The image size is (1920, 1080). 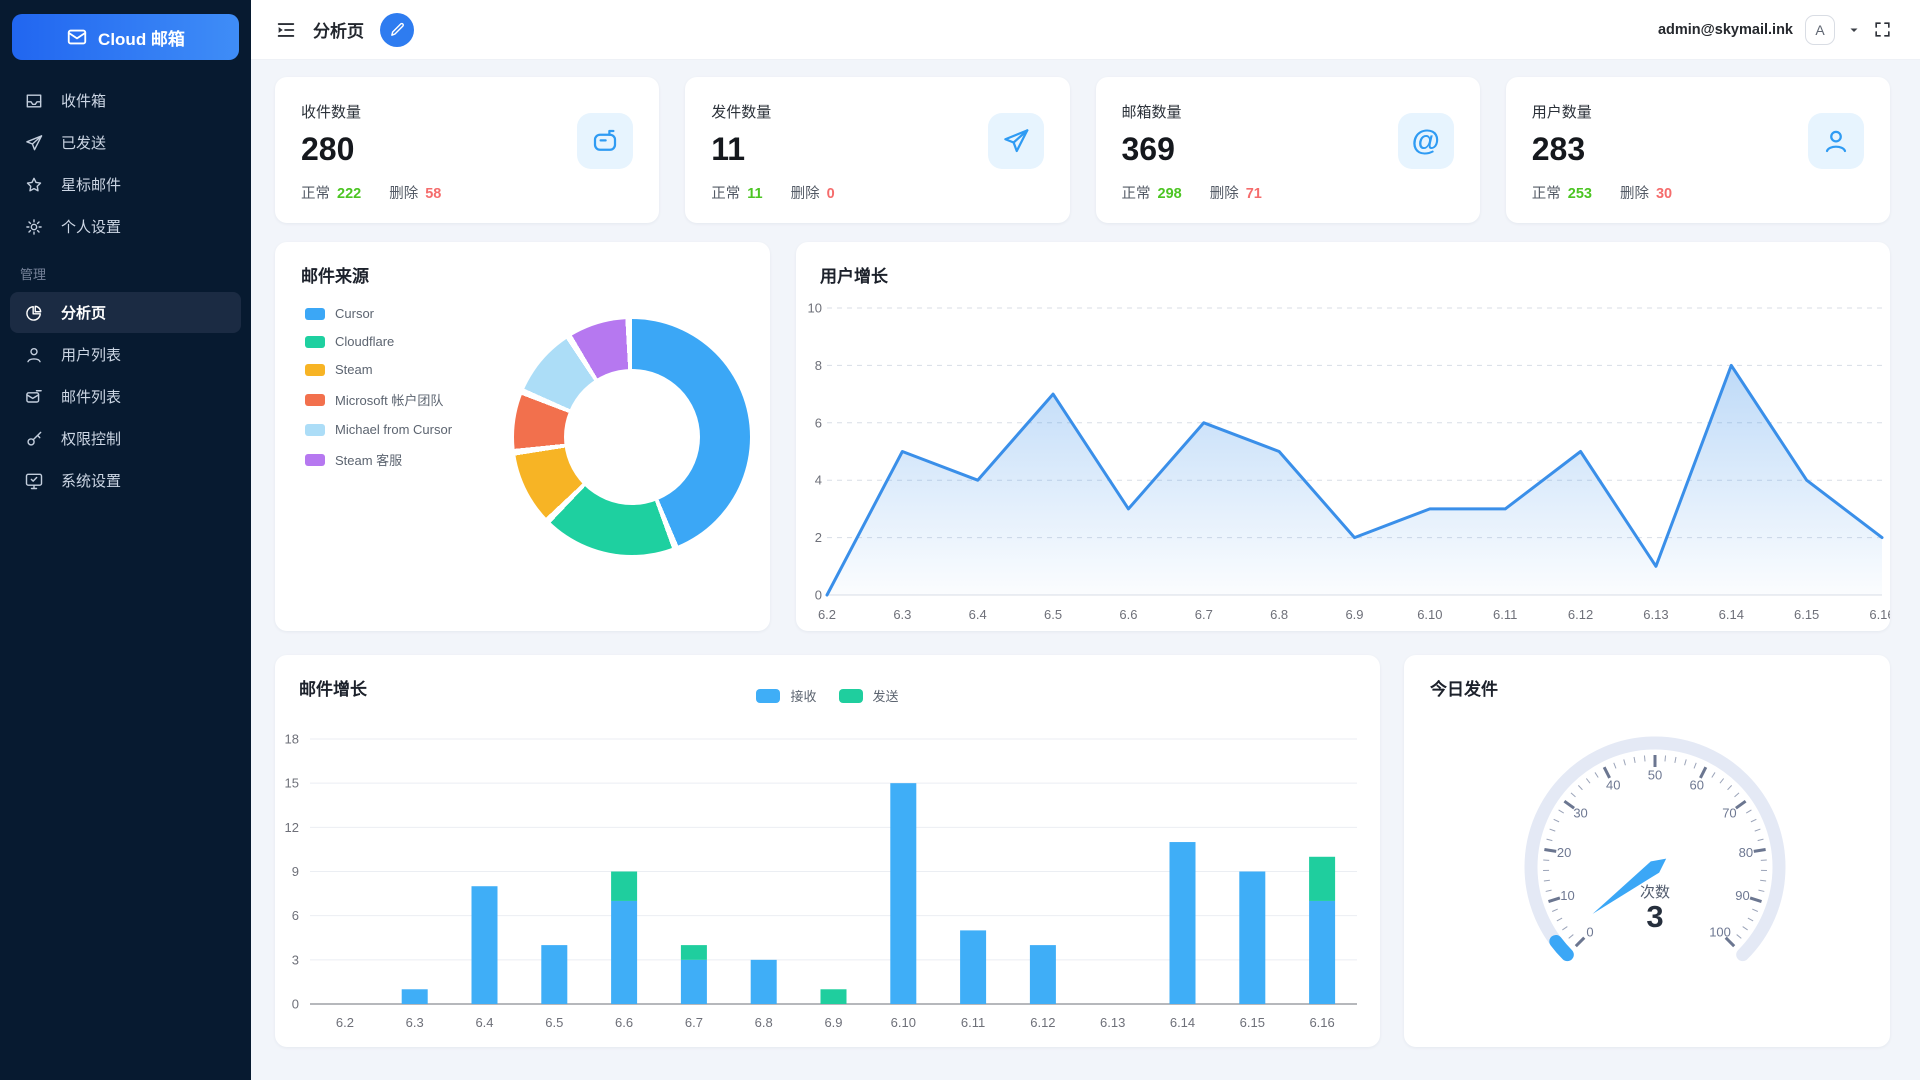 What do you see at coordinates (286, 30) in the screenshot?
I see `menu-fold-icon` at bounding box center [286, 30].